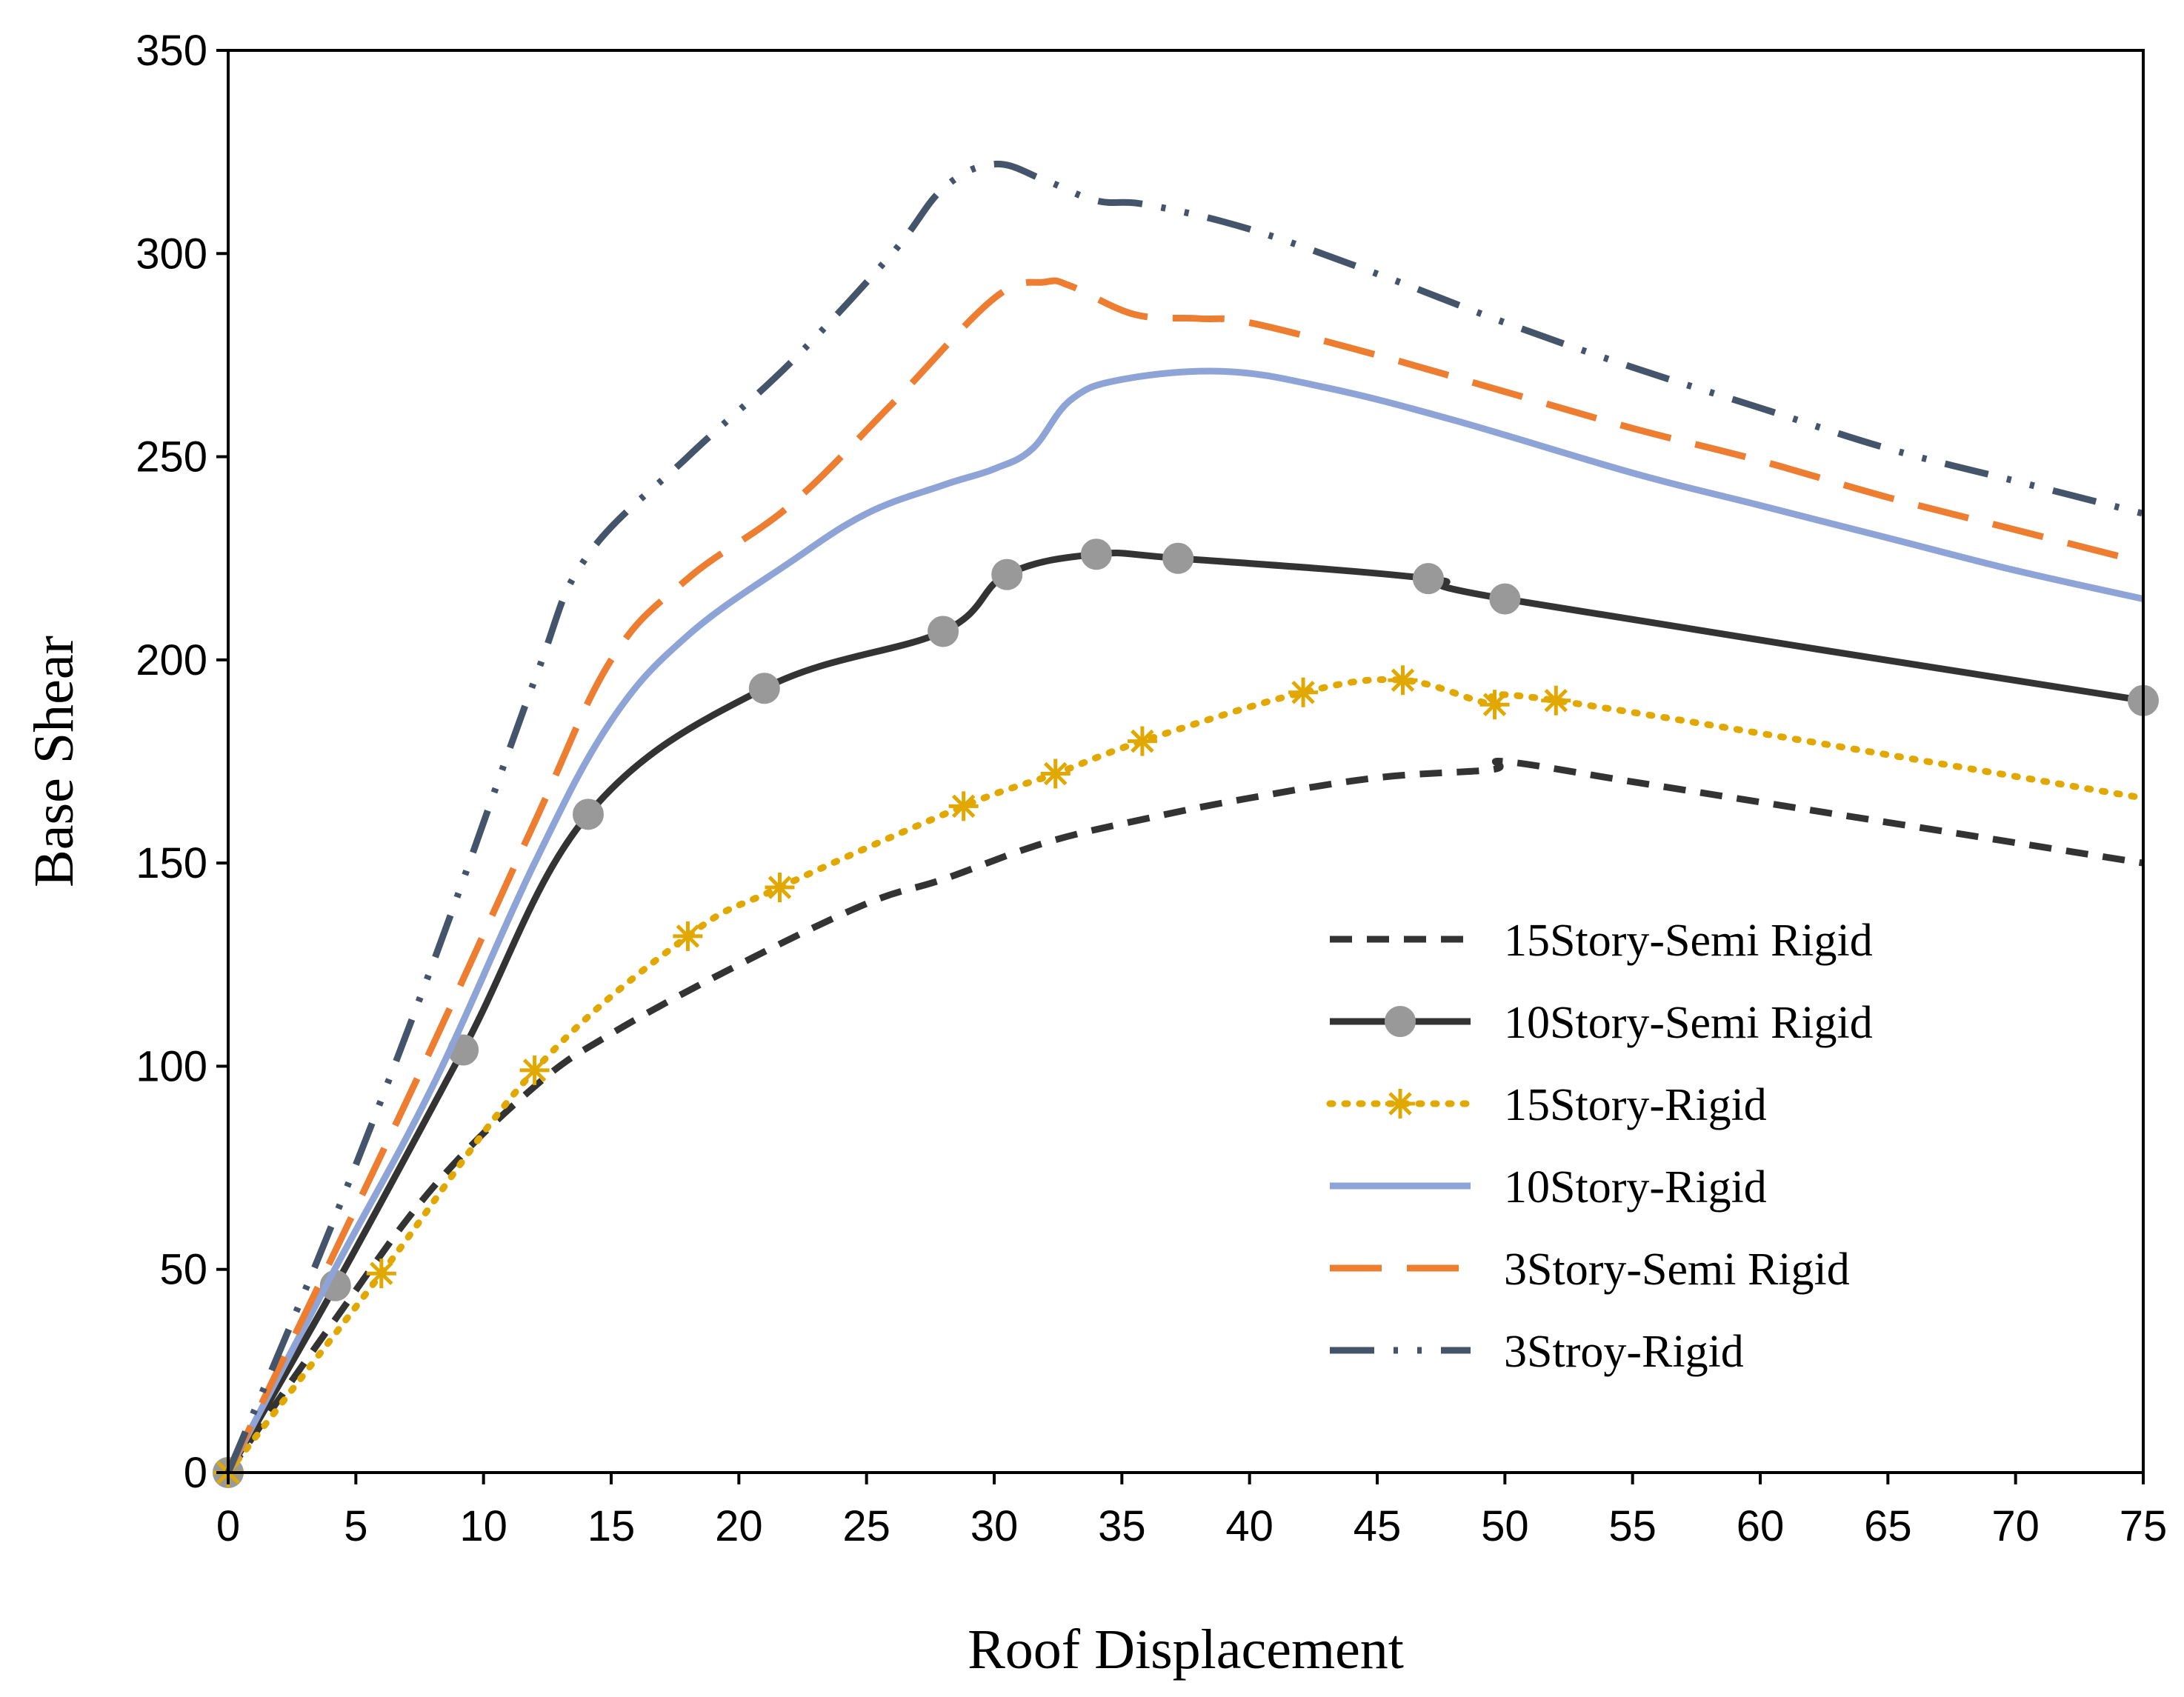 This screenshot has width=2184, height=1697. I want to click on legend-item-15story-rigid-label: 15Story-Rigid, so click(1635, 1105).